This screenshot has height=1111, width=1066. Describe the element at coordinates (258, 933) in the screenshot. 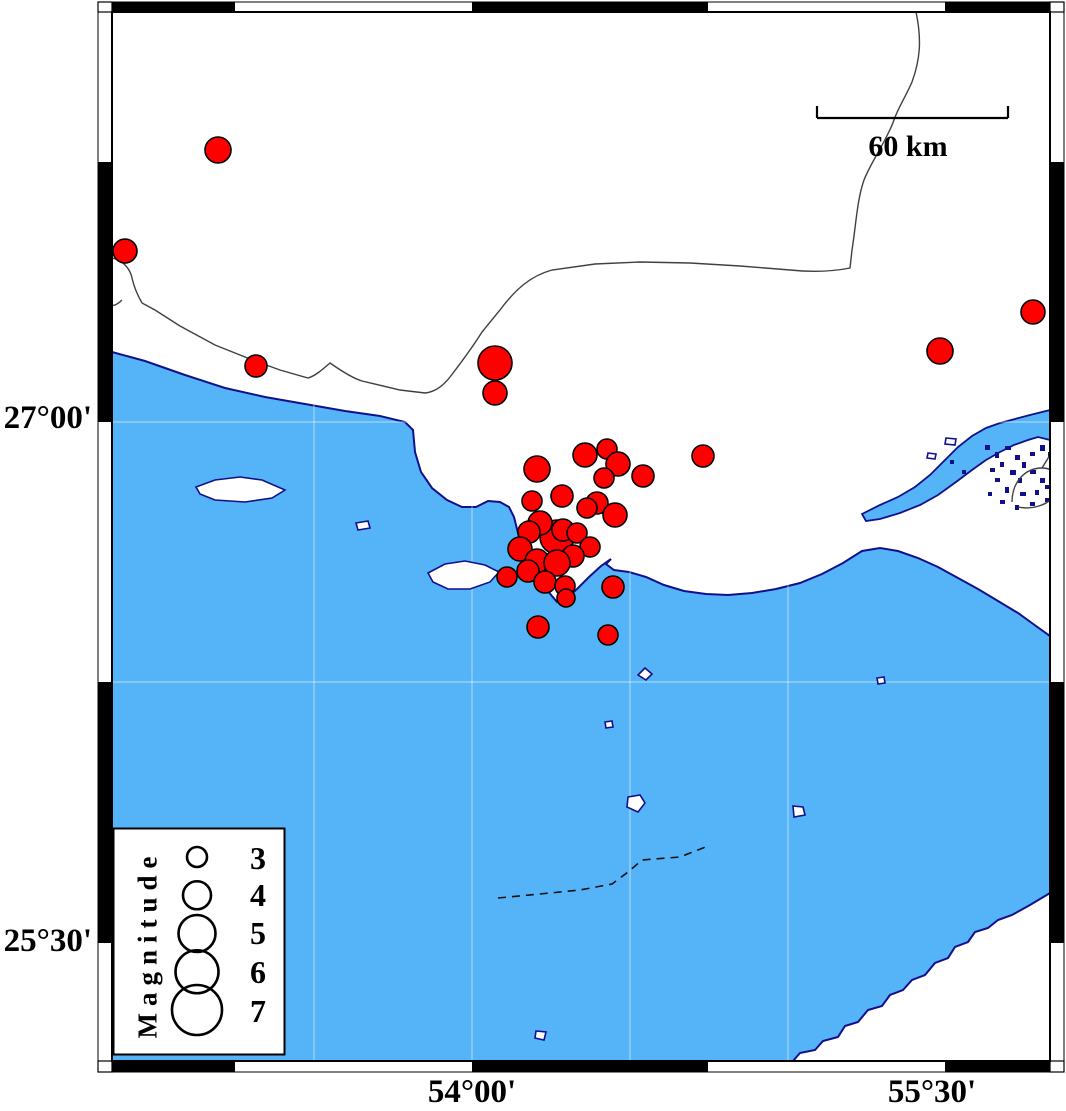

I see `legend-value-5: 5` at that location.